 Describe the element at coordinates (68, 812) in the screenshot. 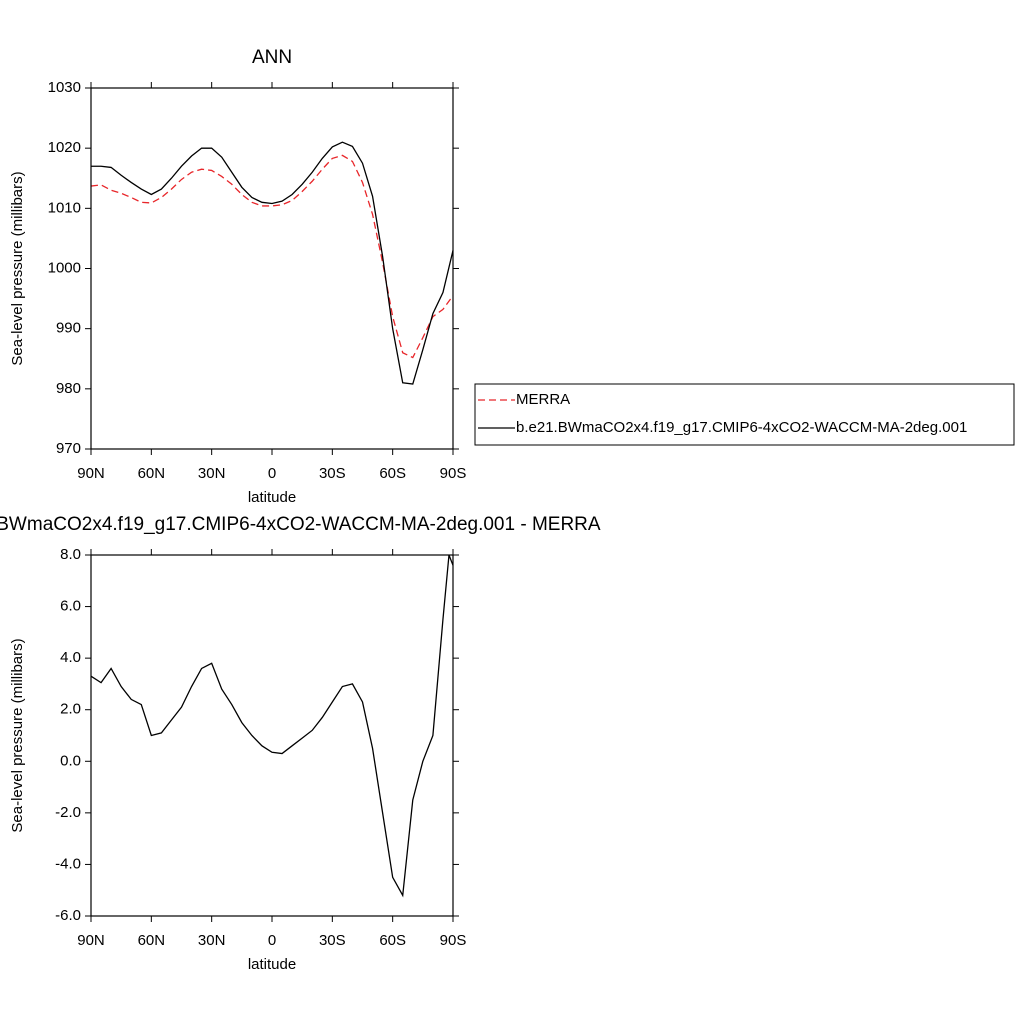

I see `y-tick-label: -2.0` at that location.